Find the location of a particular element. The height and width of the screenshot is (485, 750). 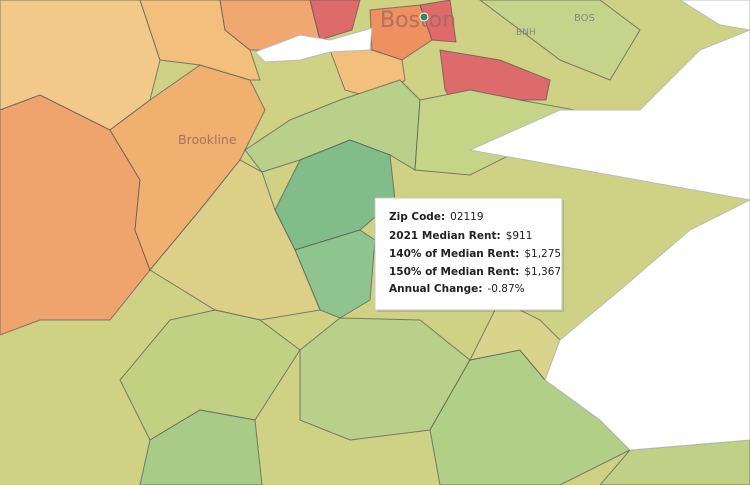

map-label: BNH is located at coordinates (526, 33).